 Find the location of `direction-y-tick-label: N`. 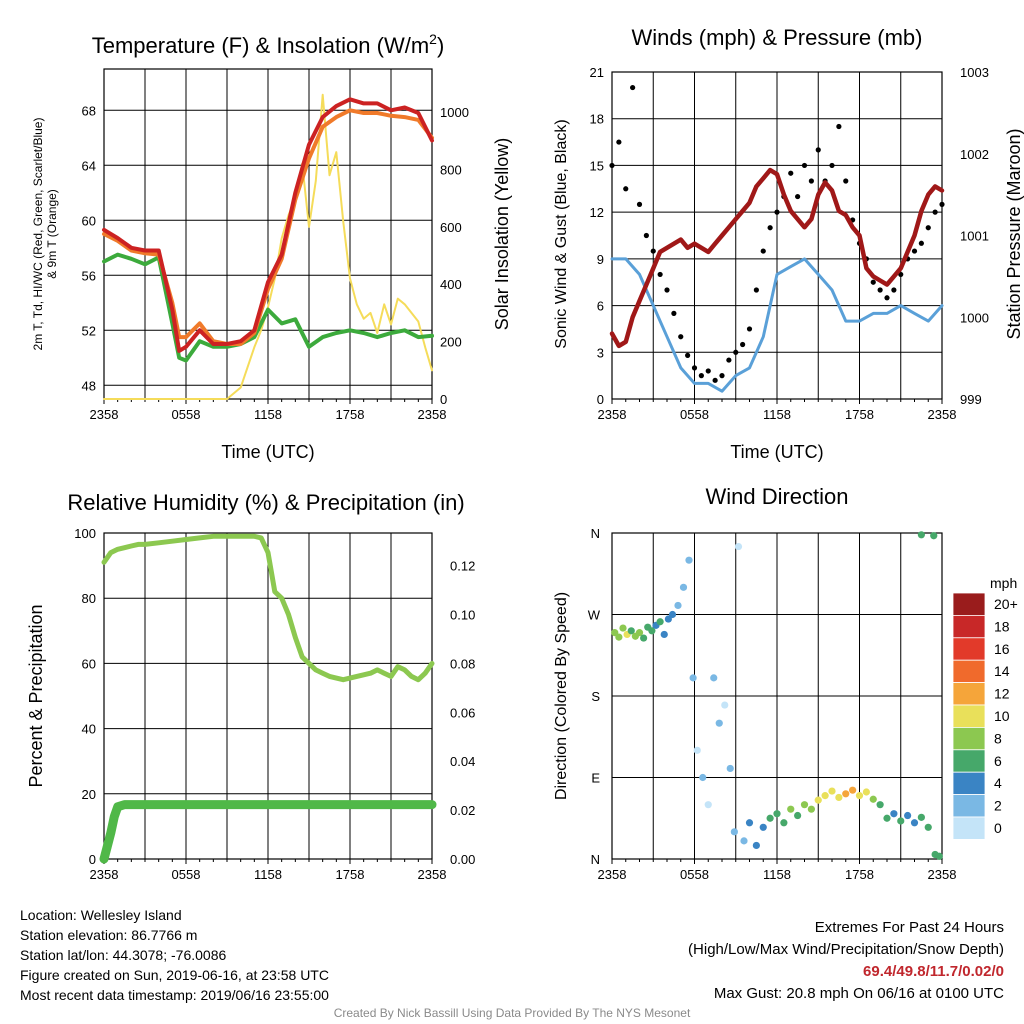

direction-y-tick-label: N is located at coordinates (595, 859).